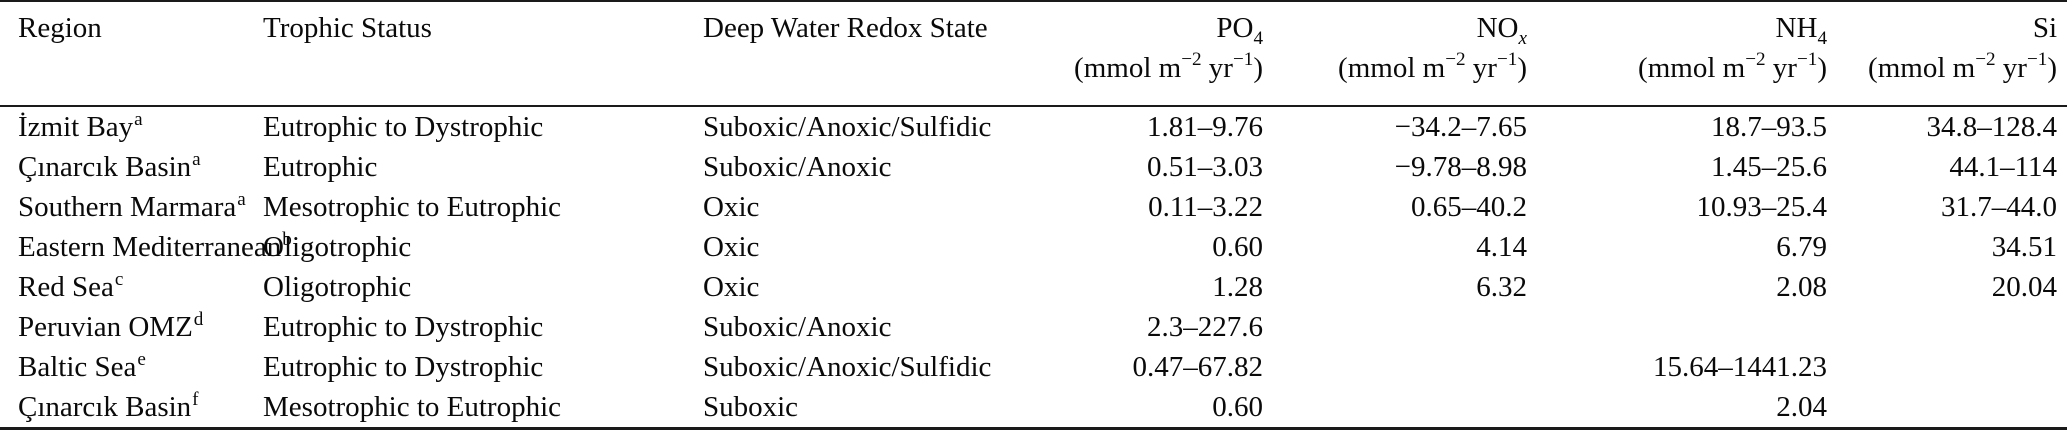  Describe the element at coordinates (1942, 28) in the screenshot. I see `si-symbol: Si` at that location.